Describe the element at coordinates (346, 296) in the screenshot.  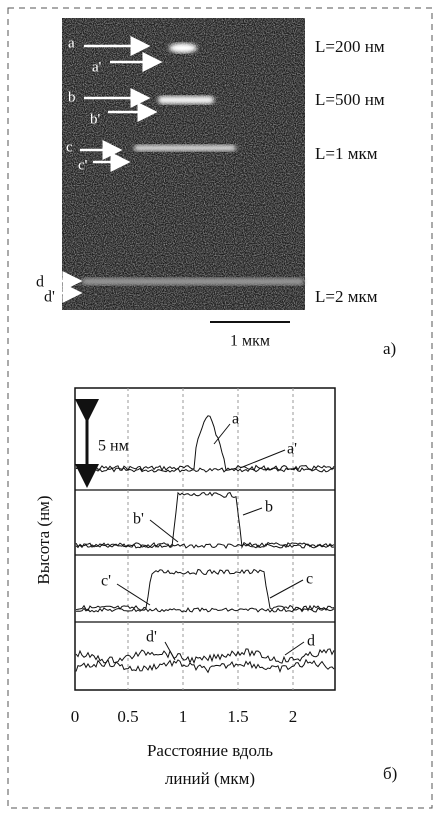
I see `length-label: L=2 мкм` at that location.